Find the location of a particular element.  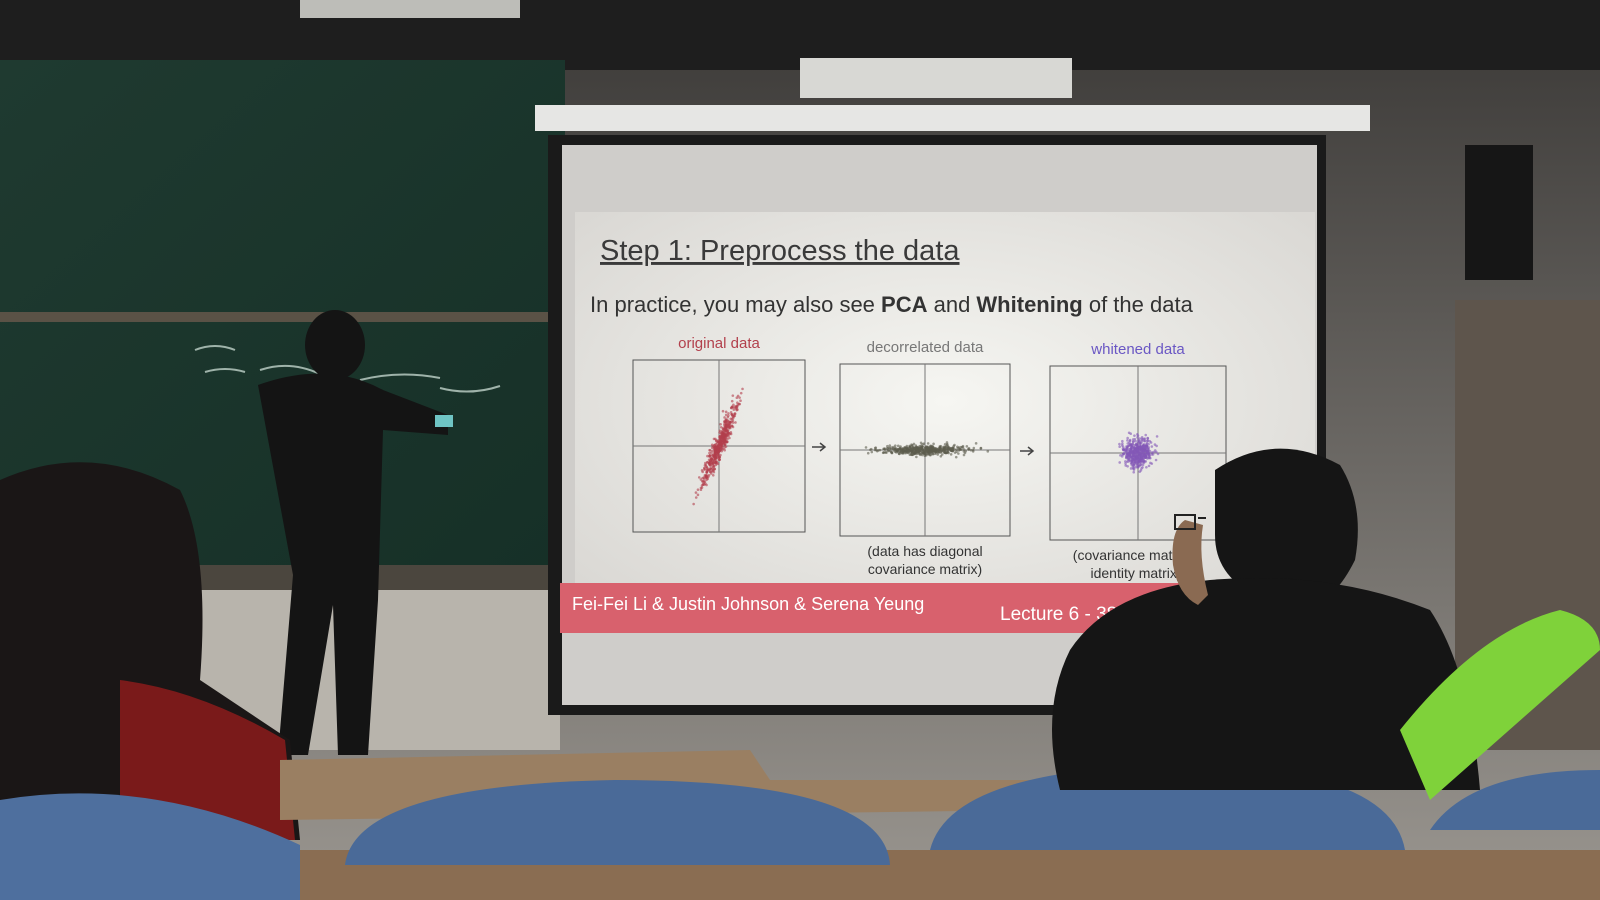

panel-title: whitened data is located at coordinates (1137, 349).